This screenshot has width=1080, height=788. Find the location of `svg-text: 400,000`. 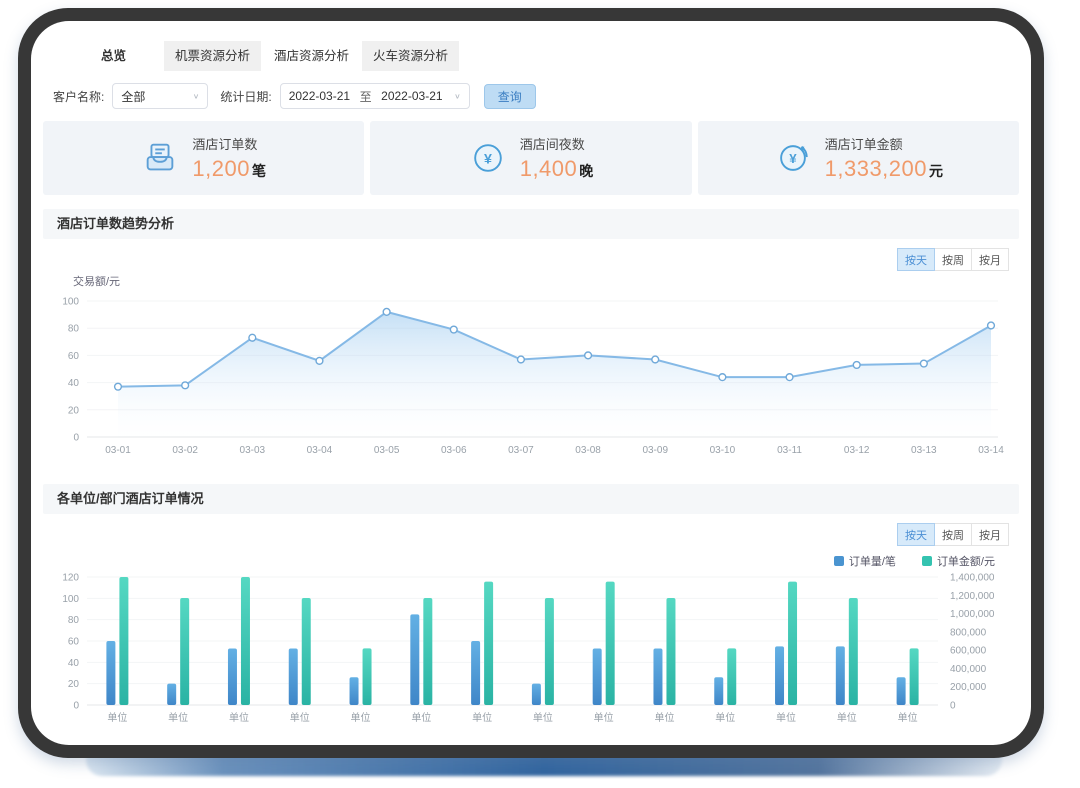

svg-text: 400,000 is located at coordinates (968, 669).